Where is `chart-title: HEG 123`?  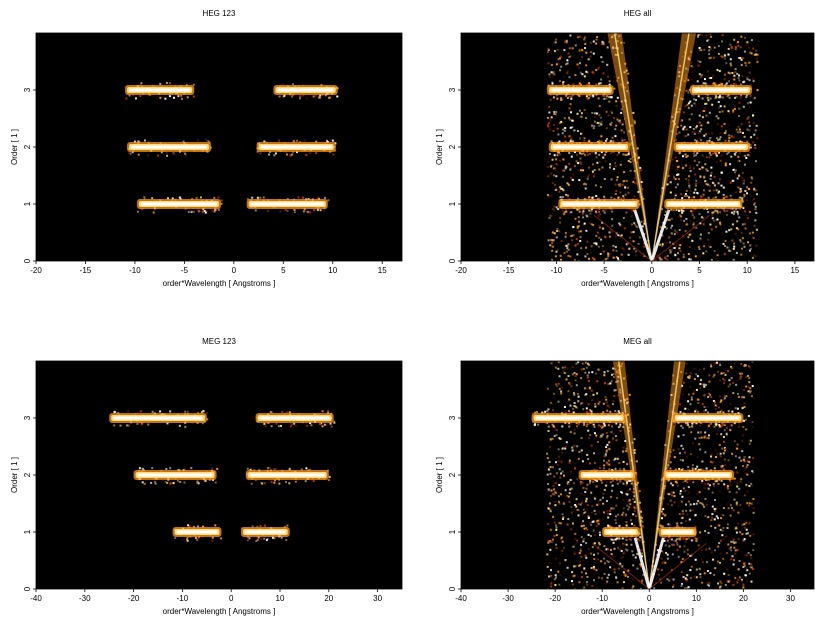
chart-title: HEG 123 is located at coordinates (219, 13).